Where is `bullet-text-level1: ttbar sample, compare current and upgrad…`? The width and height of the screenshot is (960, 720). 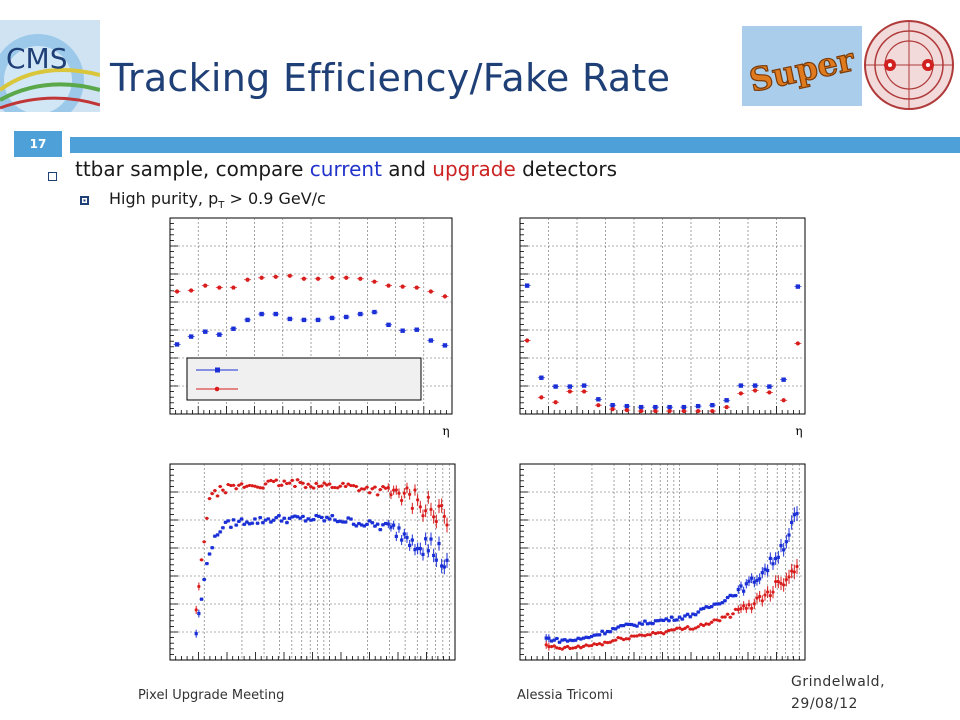
bullet-text-level1: ttbar sample, compare current and upgrad… is located at coordinates (346, 169).